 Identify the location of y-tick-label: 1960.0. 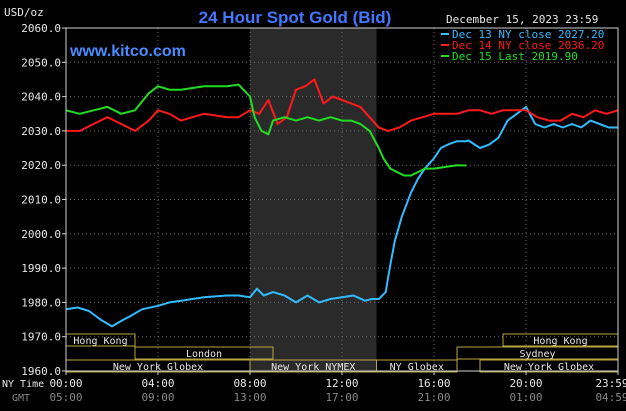
(41, 371).